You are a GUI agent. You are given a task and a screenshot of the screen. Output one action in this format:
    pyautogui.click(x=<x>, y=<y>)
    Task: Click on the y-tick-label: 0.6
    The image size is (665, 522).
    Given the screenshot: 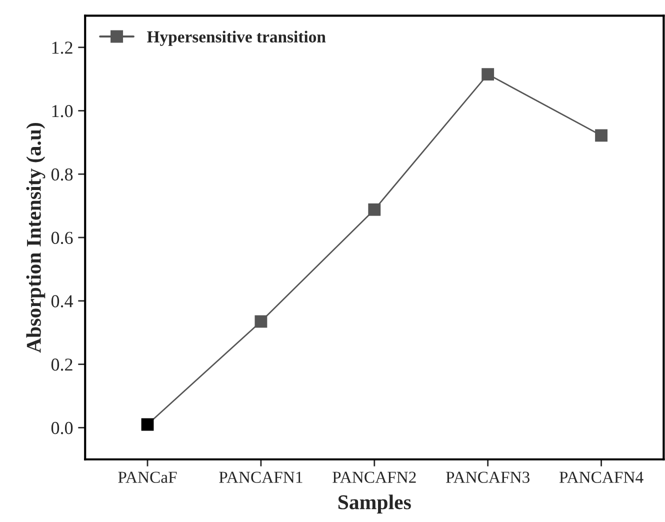 What is the action you would take?
    pyautogui.click(x=62, y=238)
    